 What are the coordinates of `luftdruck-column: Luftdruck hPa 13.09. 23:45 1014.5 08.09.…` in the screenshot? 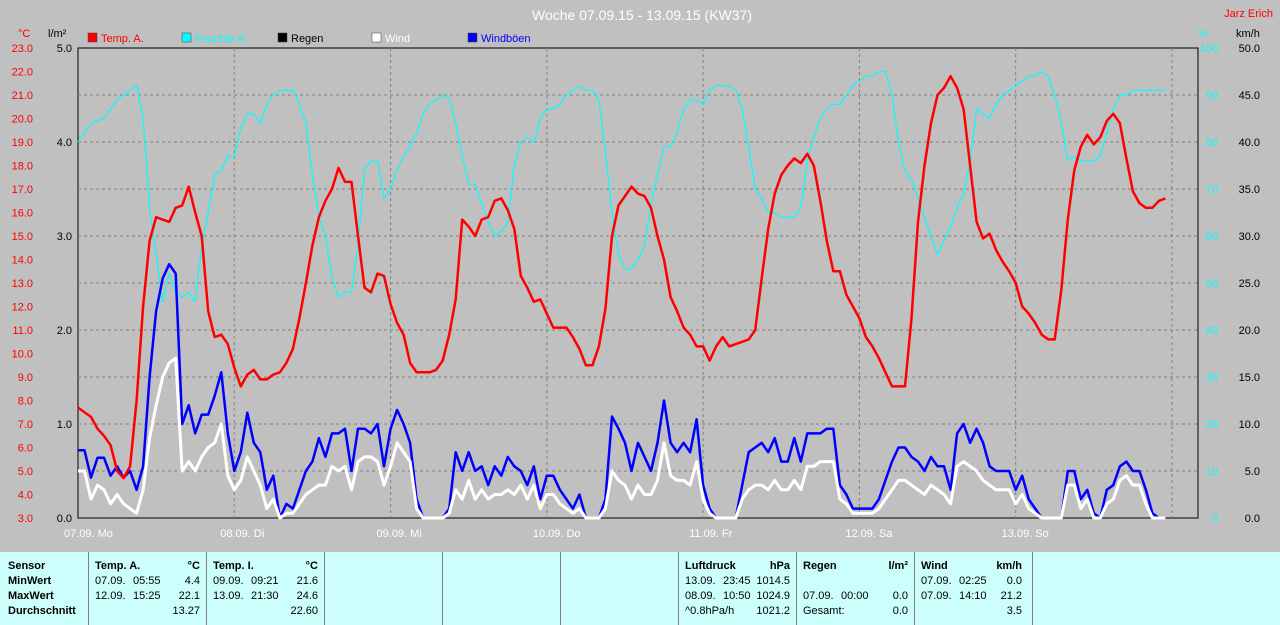 It's located at (737, 588).